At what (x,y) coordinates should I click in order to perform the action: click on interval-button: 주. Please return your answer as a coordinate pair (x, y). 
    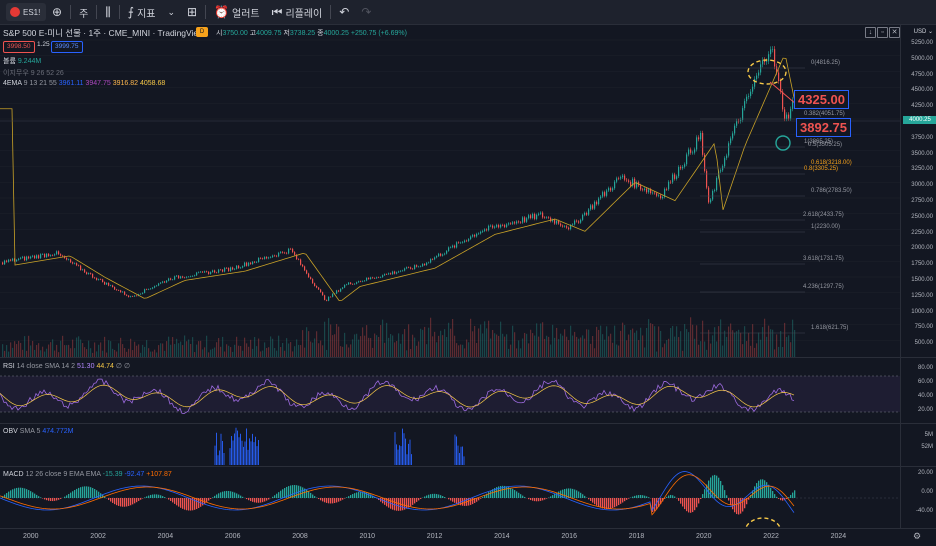
    Looking at the image, I should click on (83, 12).